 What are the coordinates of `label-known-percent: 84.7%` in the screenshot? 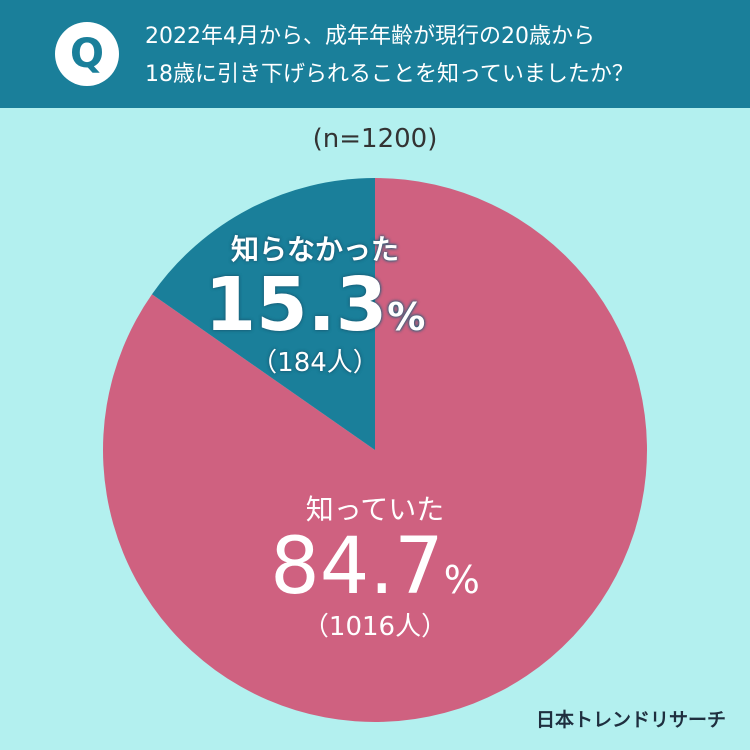 It's located at (375, 567).